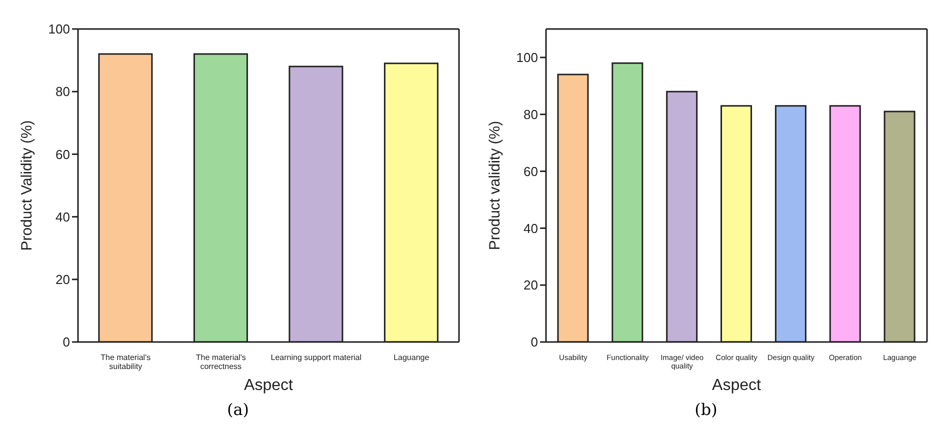 This screenshot has width=944, height=434. I want to click on x-tick-label: The material's correctness, so click(221, 362).